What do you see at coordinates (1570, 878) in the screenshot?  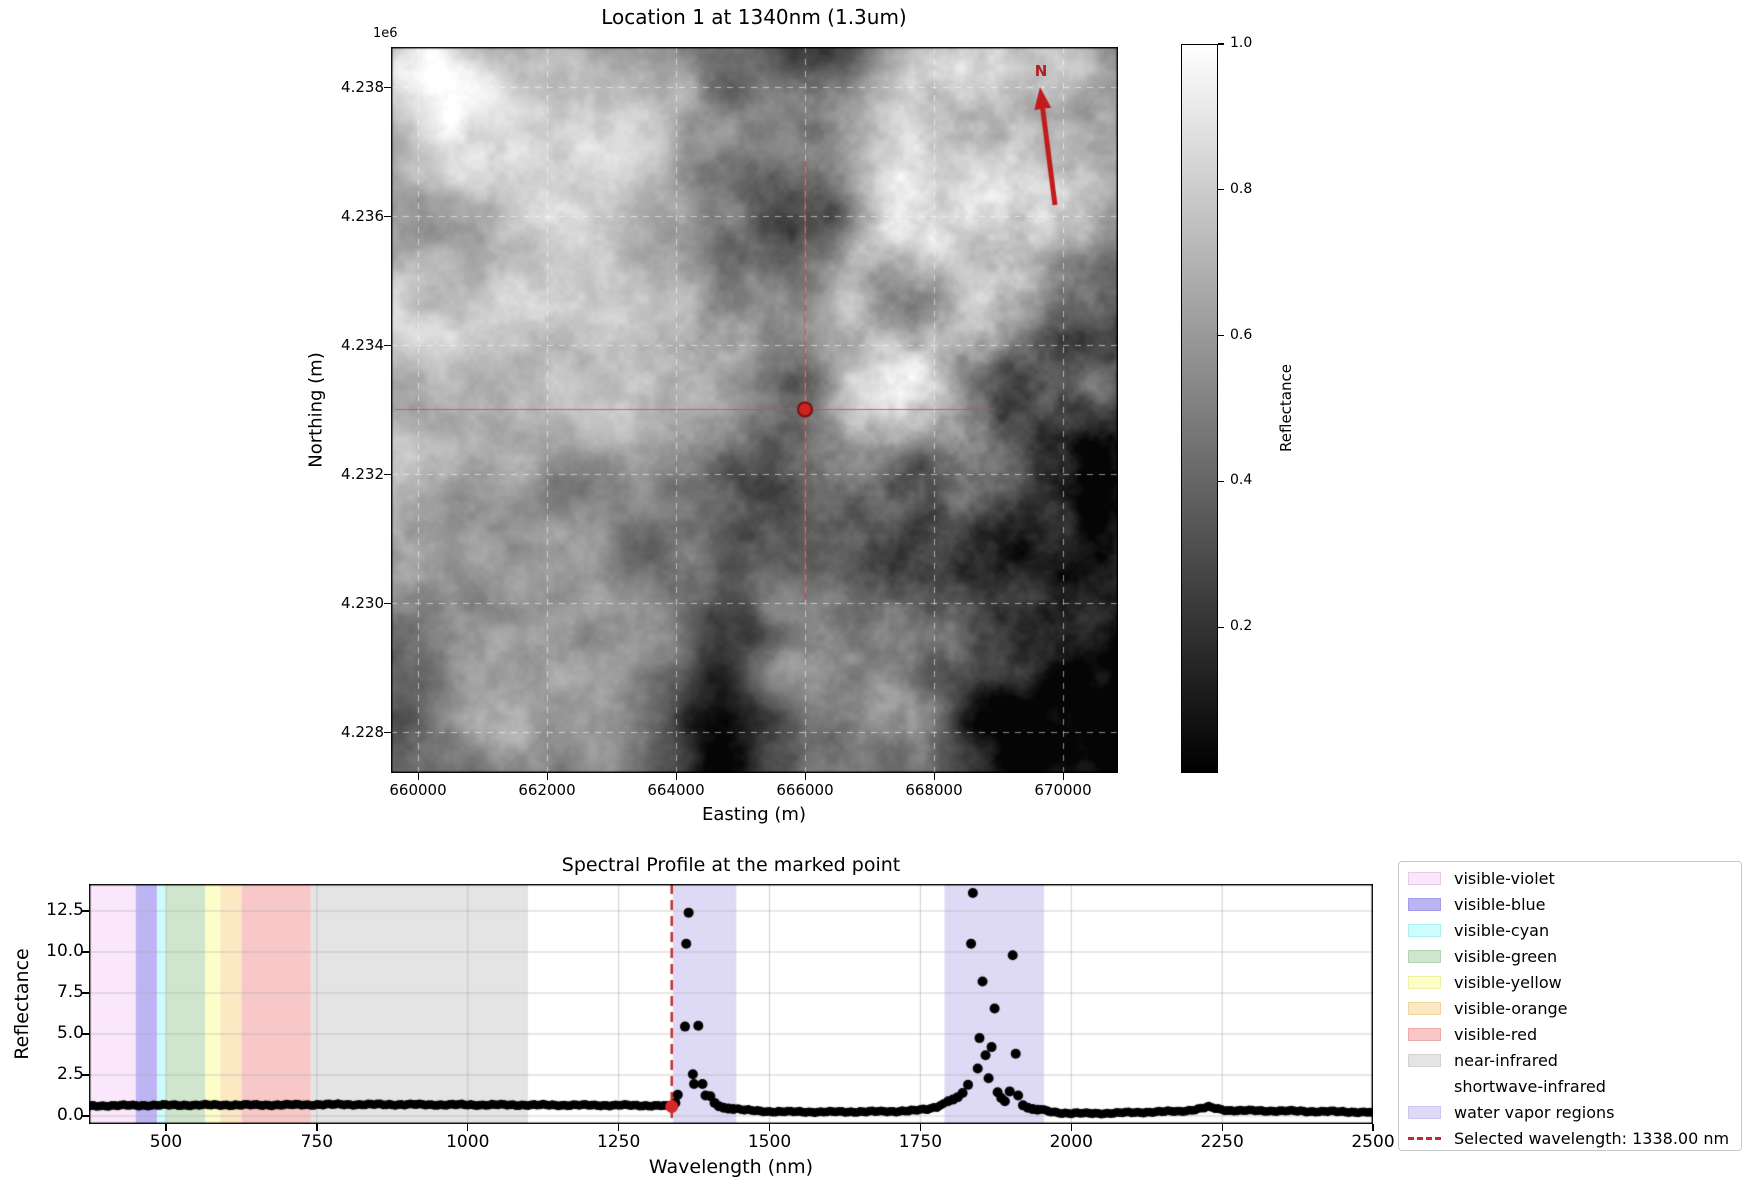 I see `legend-row: visible-violet` at bounding box center [1570, 878].